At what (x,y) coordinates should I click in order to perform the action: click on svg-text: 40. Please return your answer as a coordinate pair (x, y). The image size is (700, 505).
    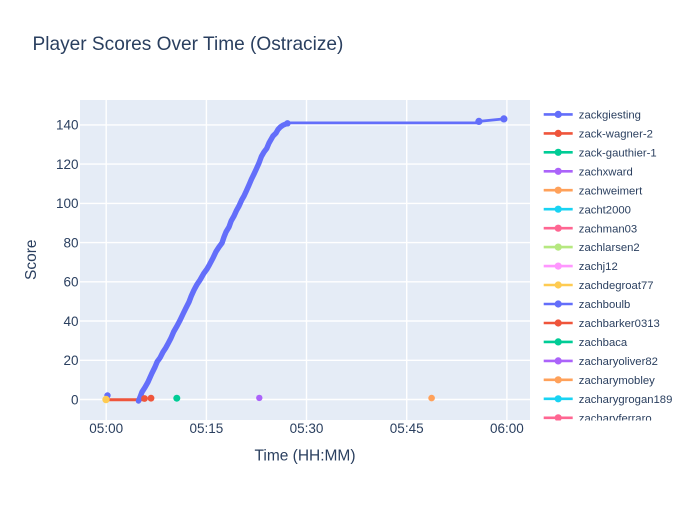
    Looking at the image, I should click on (70, 321).